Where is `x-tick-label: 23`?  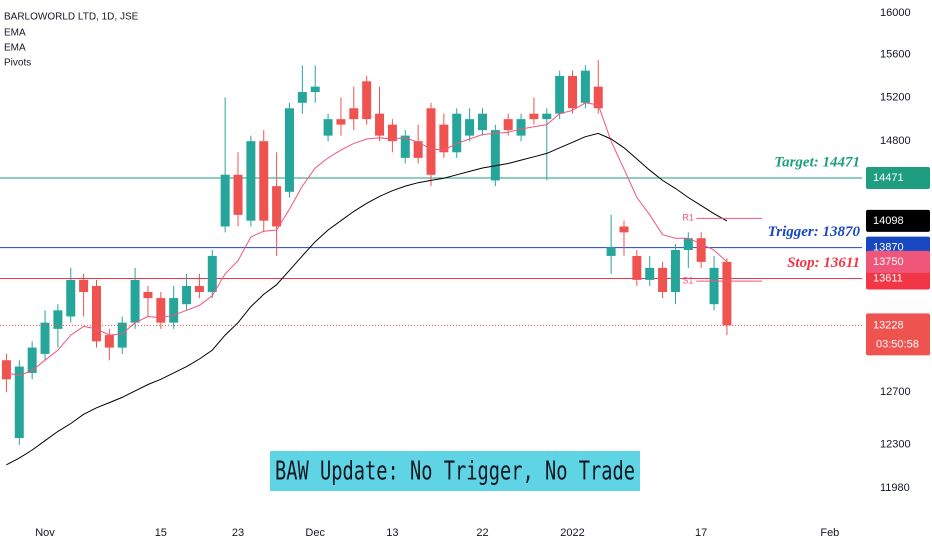 x-tick-label: 23 is located at coordinates (238, 533).